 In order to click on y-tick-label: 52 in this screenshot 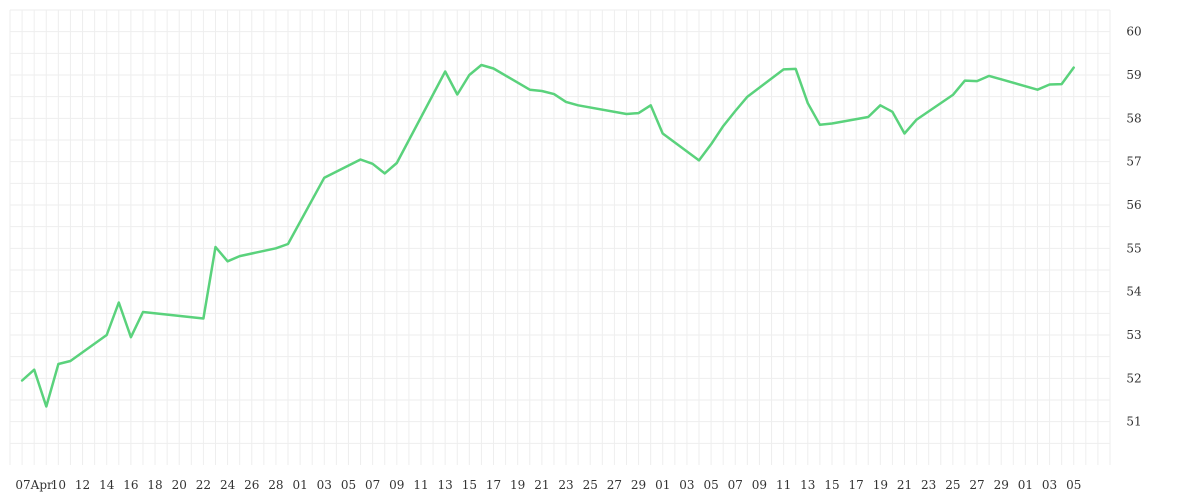, I will do `click(1133, 378)`.